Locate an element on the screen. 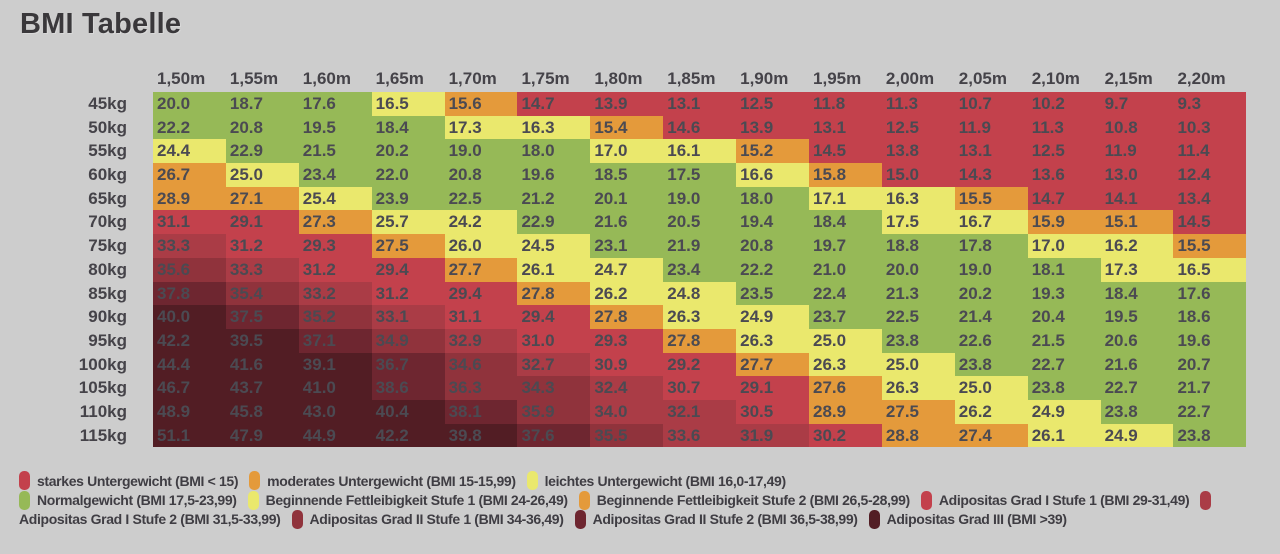  row-header: 115kg is located at coordinates (103, 435).